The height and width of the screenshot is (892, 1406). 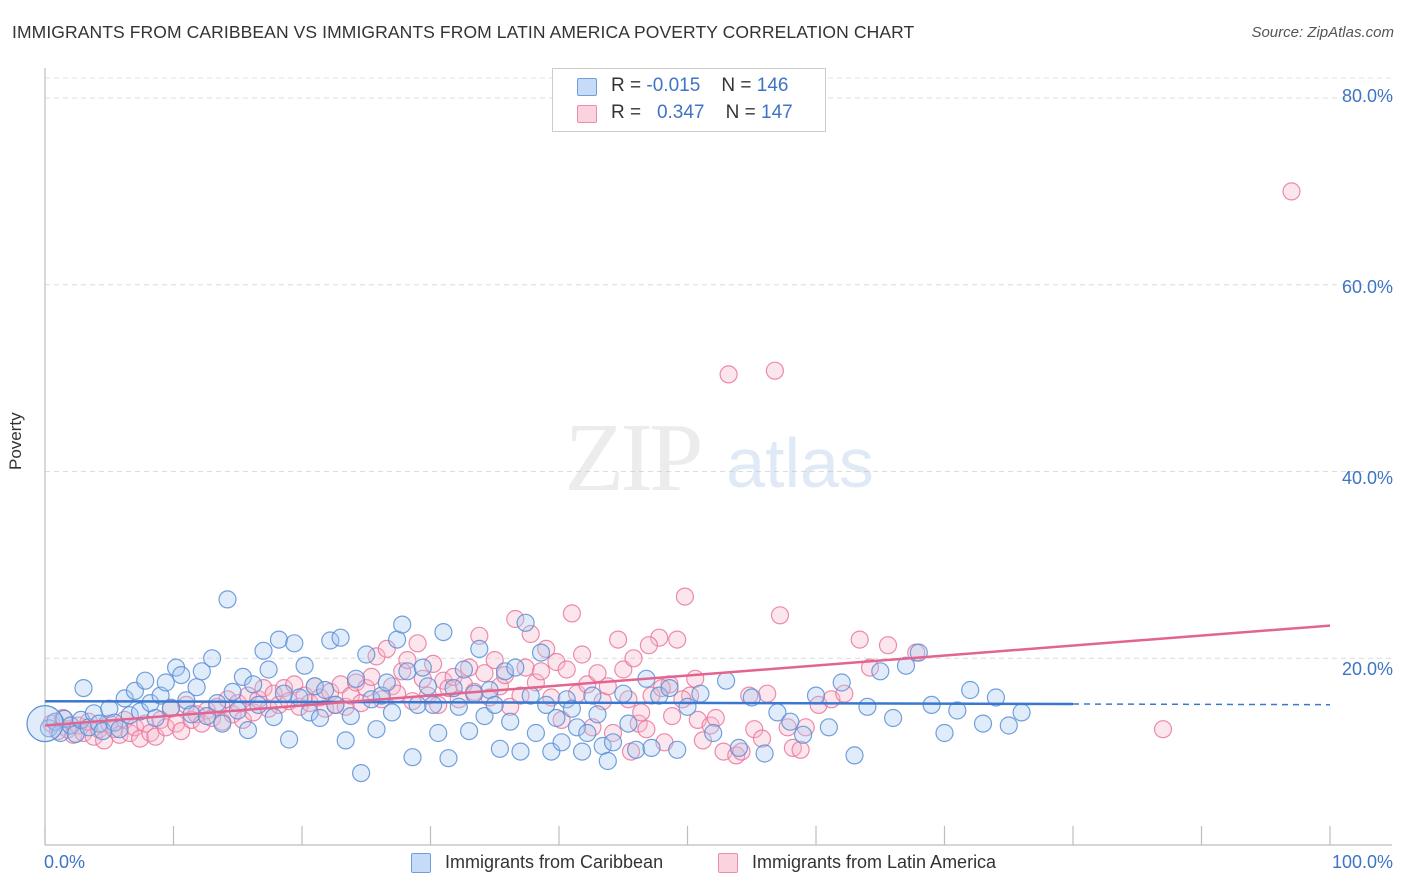 What do you see at coordinates (673, 85) in the screenshot?
I see `stats-r-value: -0.015` at bounding box center [673, 85].